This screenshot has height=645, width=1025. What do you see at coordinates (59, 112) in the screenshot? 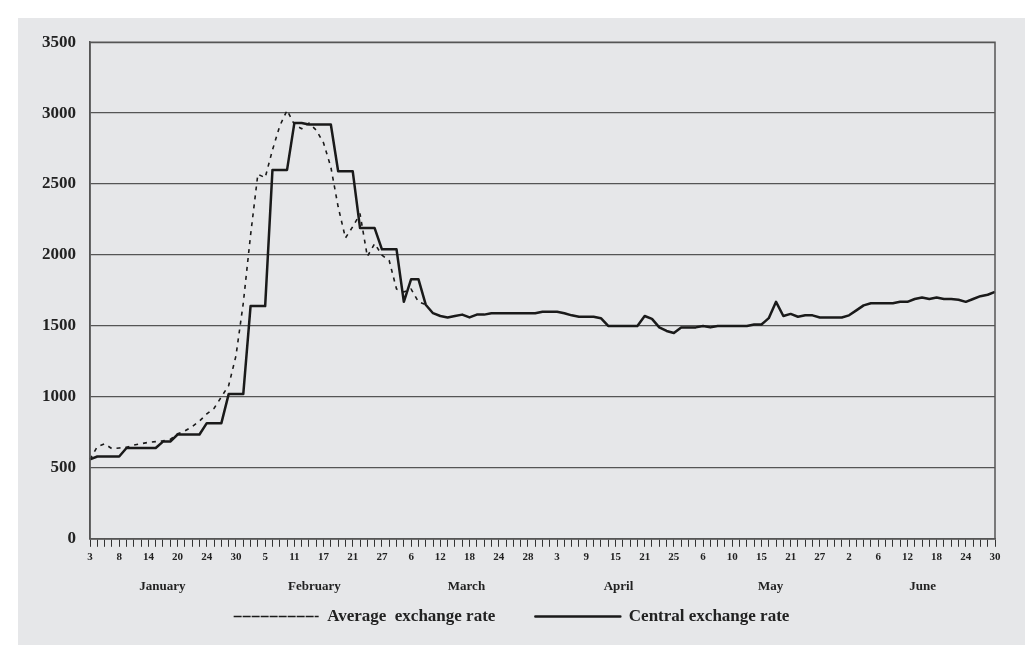
I see `y-tick-label: 3000` at bounding box center [59, 112].